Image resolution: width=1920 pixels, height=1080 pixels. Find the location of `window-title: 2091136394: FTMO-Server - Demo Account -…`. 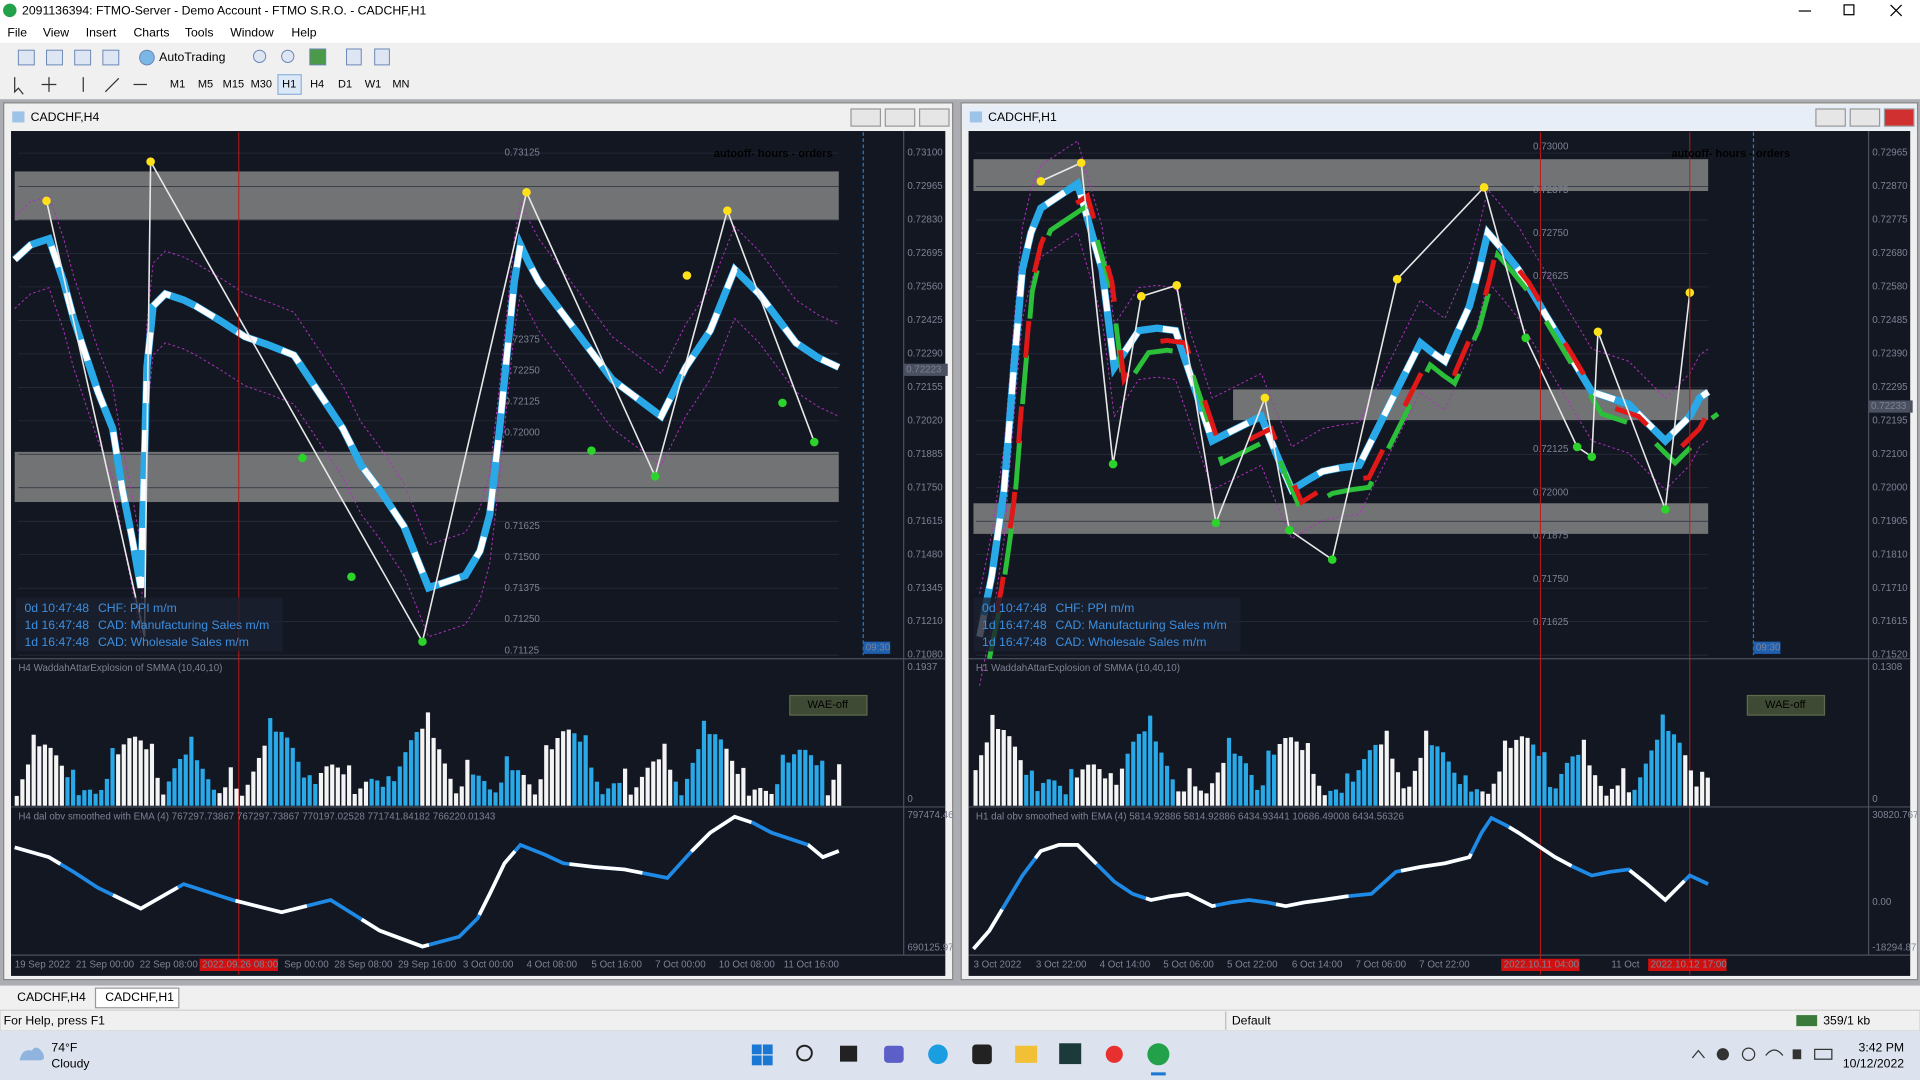

window-title: 2091136394: FTMO-Server - Demo Account -… is located at coordinates (224, 10).